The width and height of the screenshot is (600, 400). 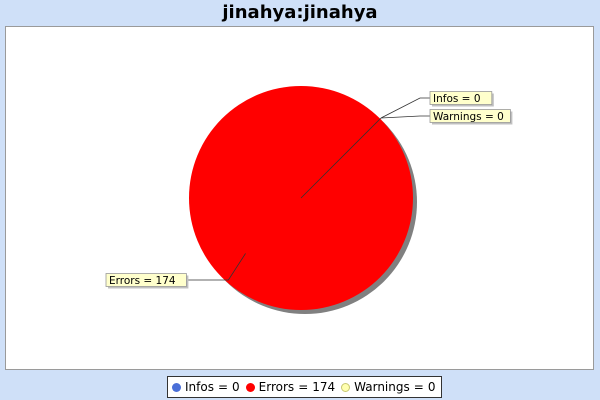 I want to click on chart-title: jinahya:jinahya, so click(x=300, y=12).